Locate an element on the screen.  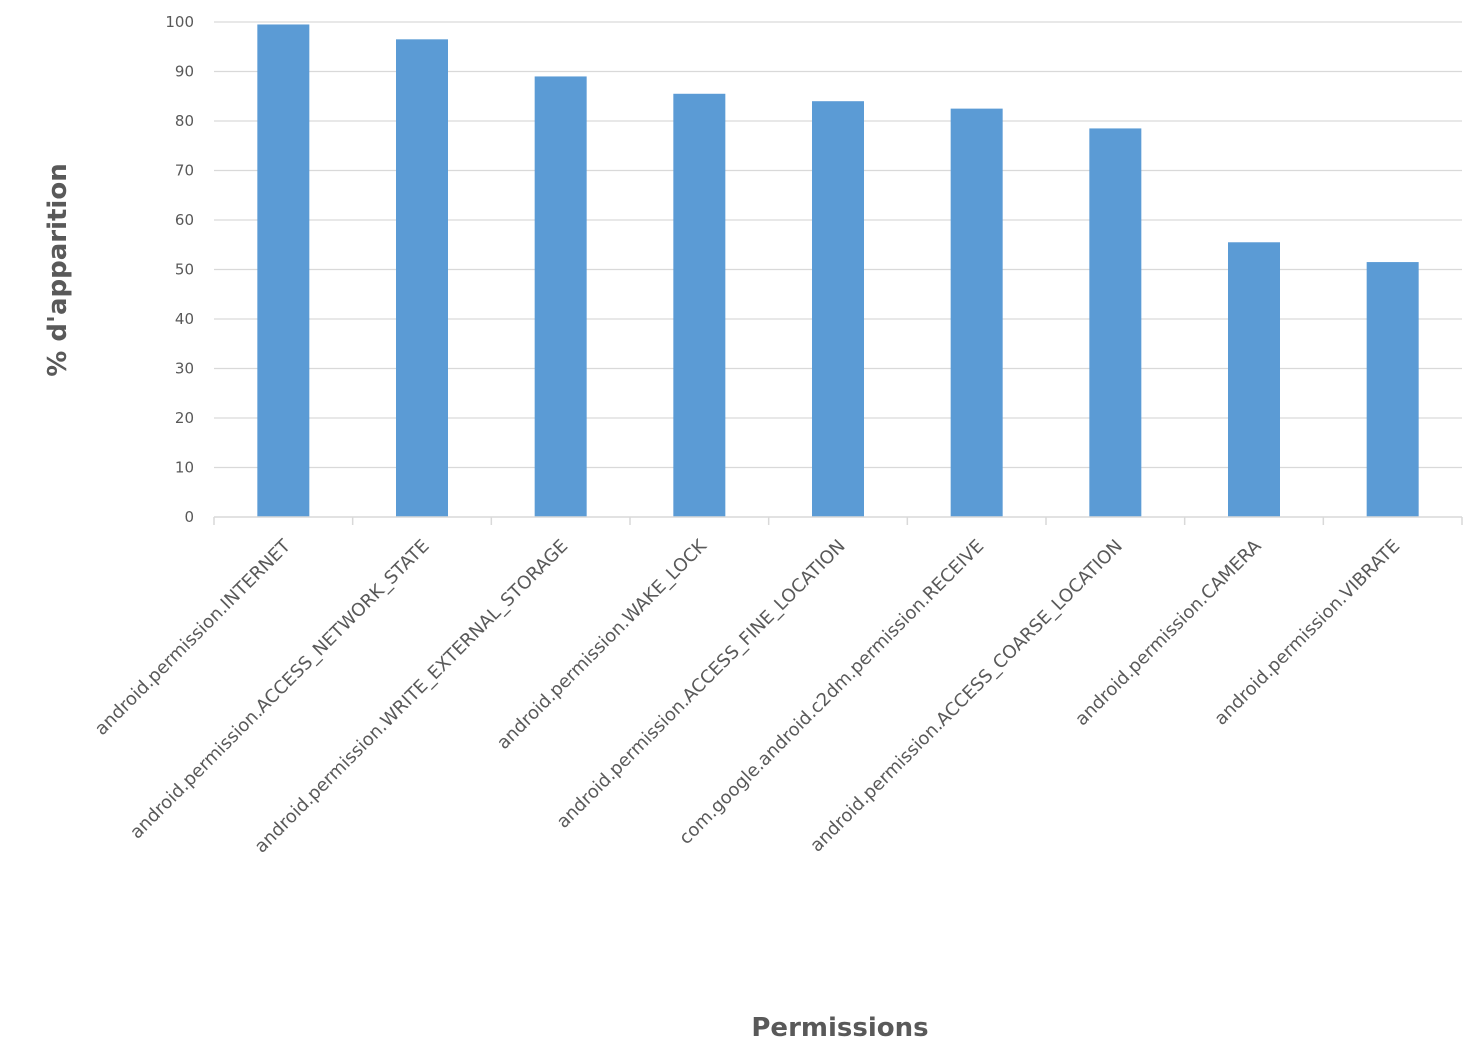
y-tick-label: 10 is located at coordinates (184, 468).